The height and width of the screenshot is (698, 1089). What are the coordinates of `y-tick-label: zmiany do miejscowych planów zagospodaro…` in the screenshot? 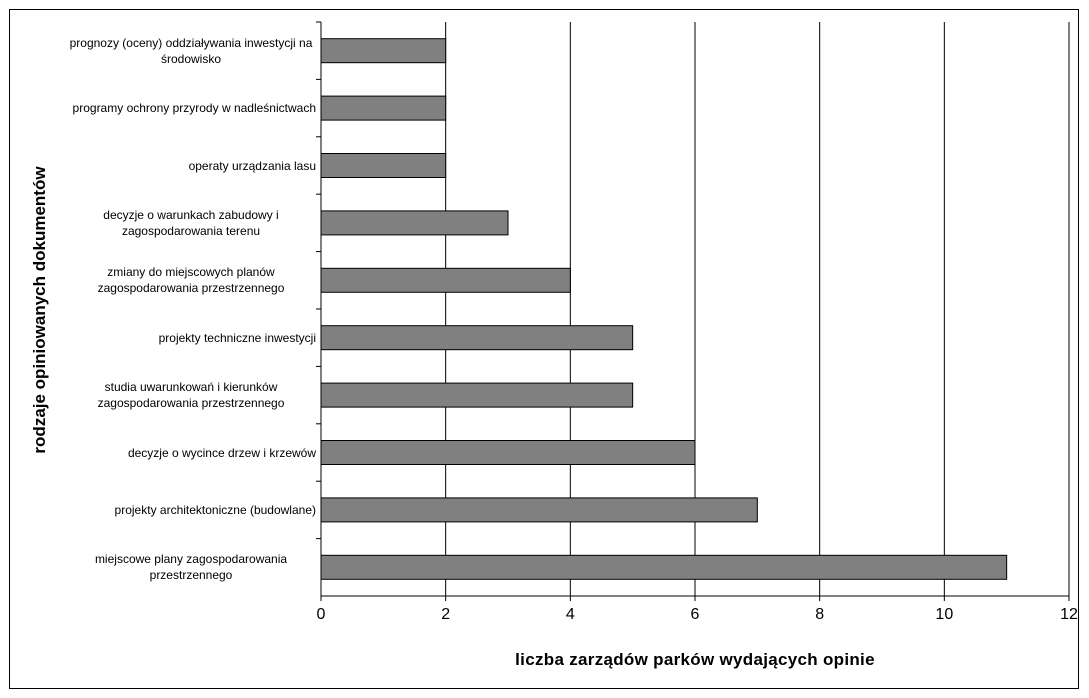 It's located at (191, 280).